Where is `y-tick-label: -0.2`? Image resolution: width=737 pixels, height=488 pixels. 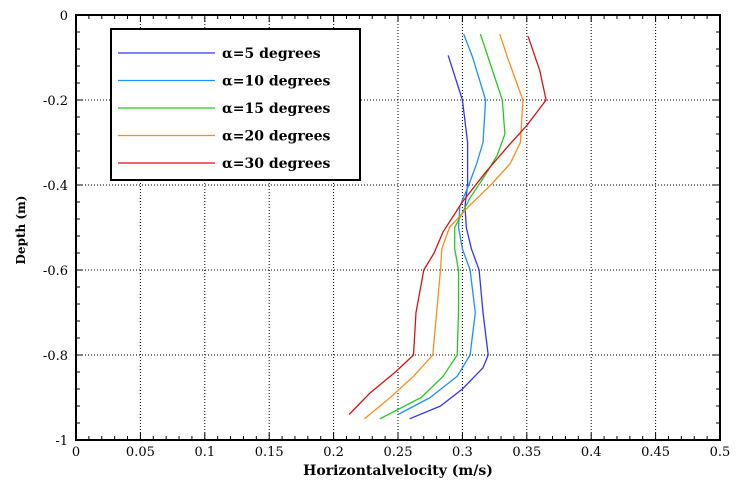
y-tick-label: -0.2 is located at coordinates (55, 101).